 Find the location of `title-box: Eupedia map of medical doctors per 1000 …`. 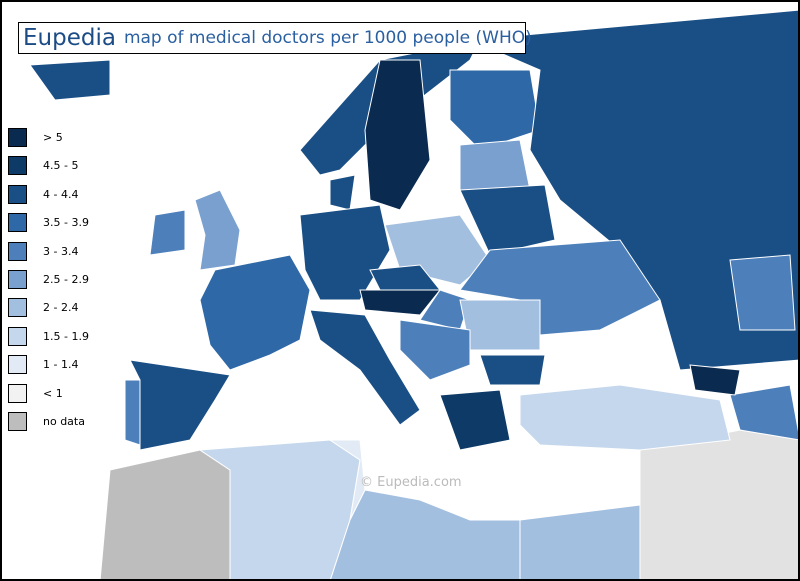

title-box: Eupedia map of medical doctors per 1000 … is located at coordinates (275, 38).